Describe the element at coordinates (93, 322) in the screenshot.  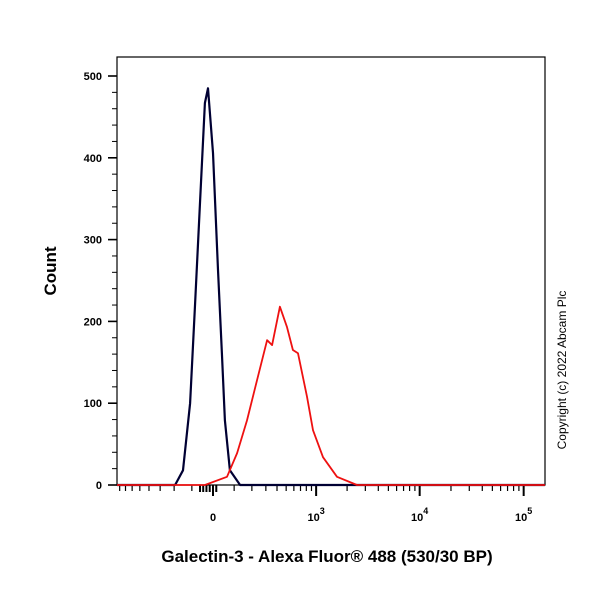
I see `y-tick-label: 200` at that location.